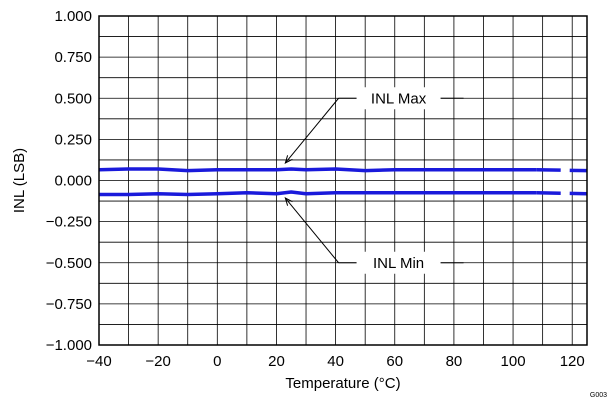  I want to click on x-tick-label: 120, so click(572, 361).